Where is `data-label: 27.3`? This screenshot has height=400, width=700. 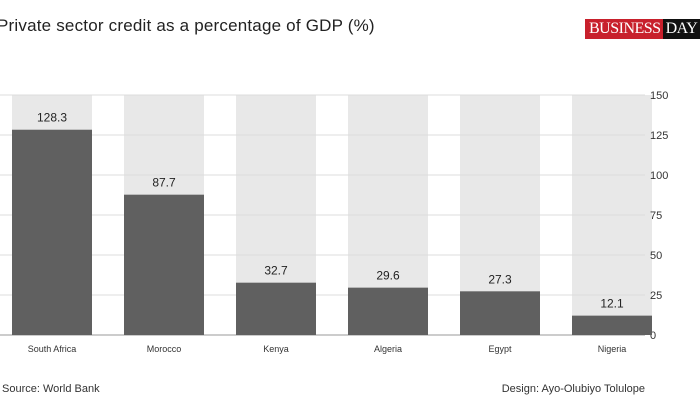 data-label: 27.3 is located at coordinates (500, 279).